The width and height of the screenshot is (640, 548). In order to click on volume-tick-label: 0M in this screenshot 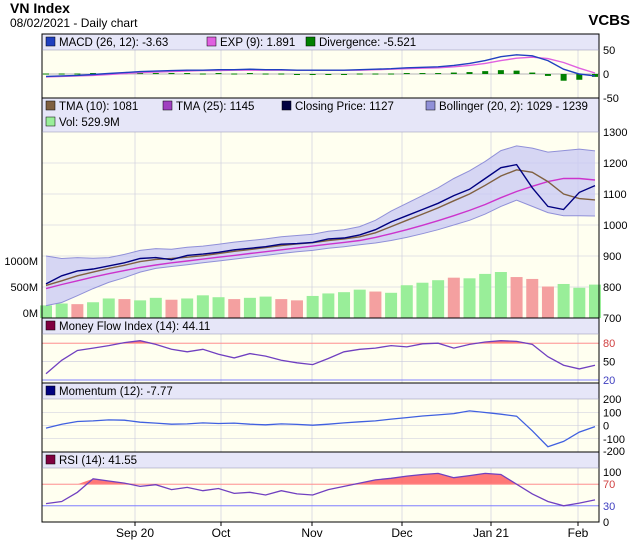, I will do `click(30, 314)`.